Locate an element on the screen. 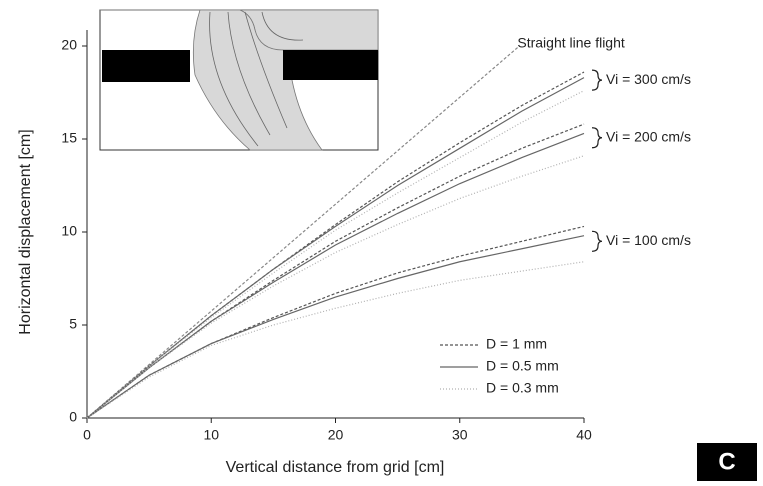 This screenshot has width=763, height=486. x-tick-label: 20 is located at coordinates (336, 435).